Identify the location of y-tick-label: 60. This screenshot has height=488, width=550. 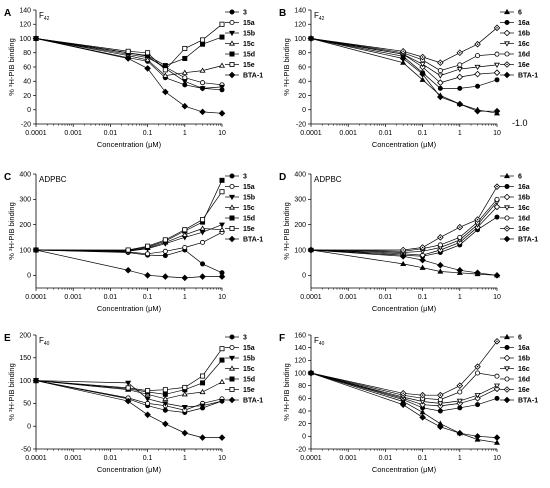
(27, 67).